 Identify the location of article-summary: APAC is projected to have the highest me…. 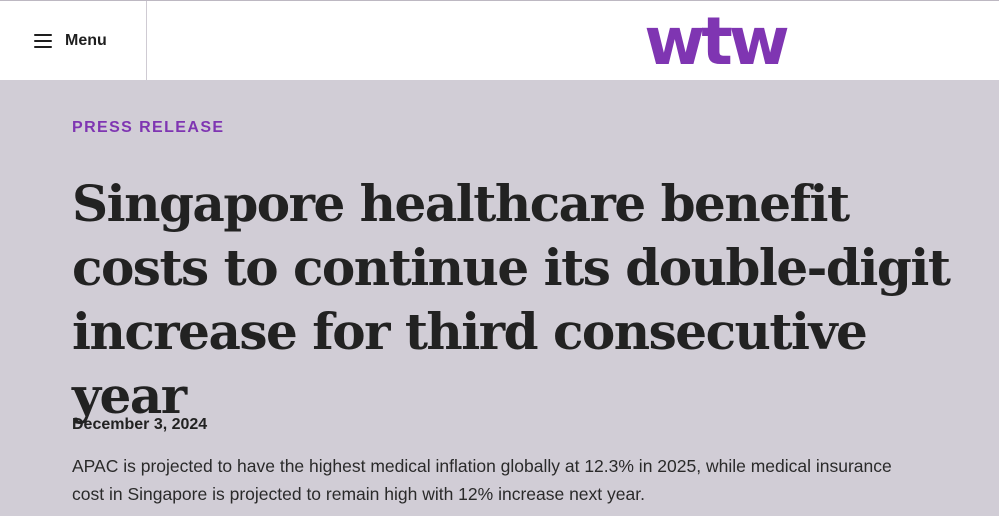
(482, 480).